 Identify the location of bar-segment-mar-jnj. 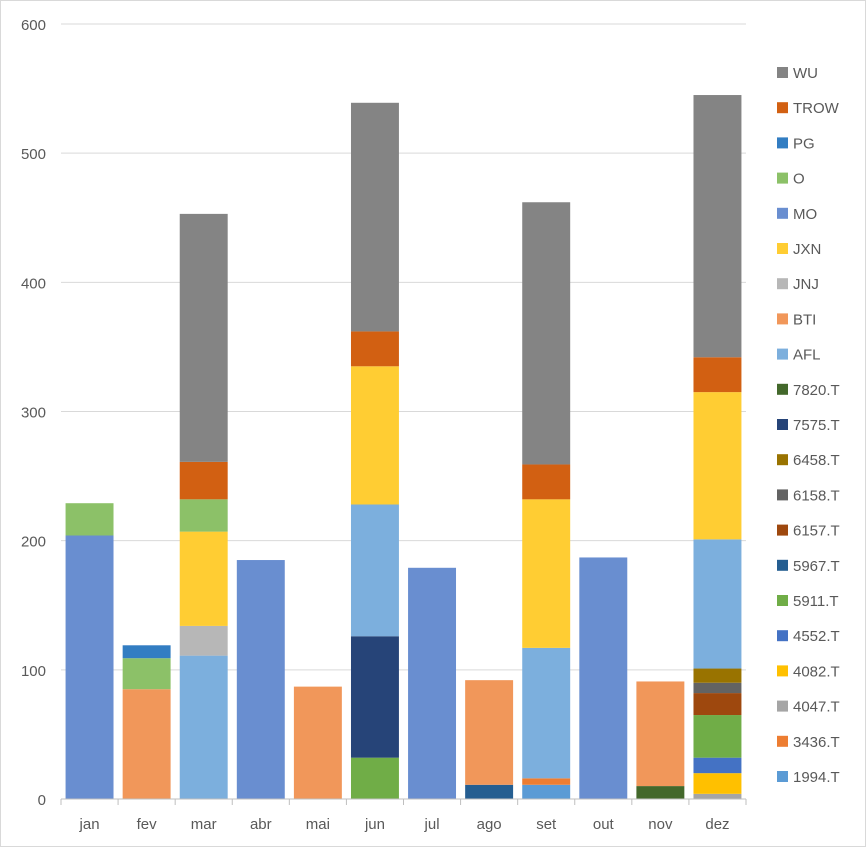
(203, 640).